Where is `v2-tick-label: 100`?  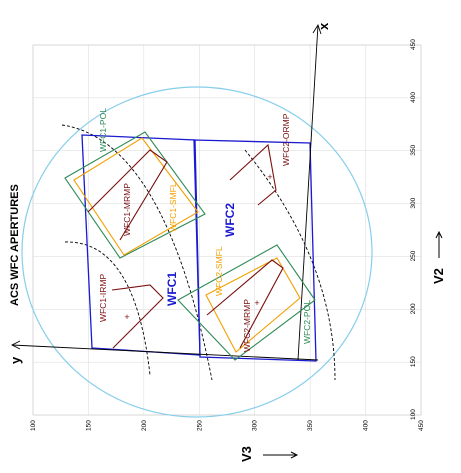 v2-tick-label: 100 is located at coordinates (413, 414).